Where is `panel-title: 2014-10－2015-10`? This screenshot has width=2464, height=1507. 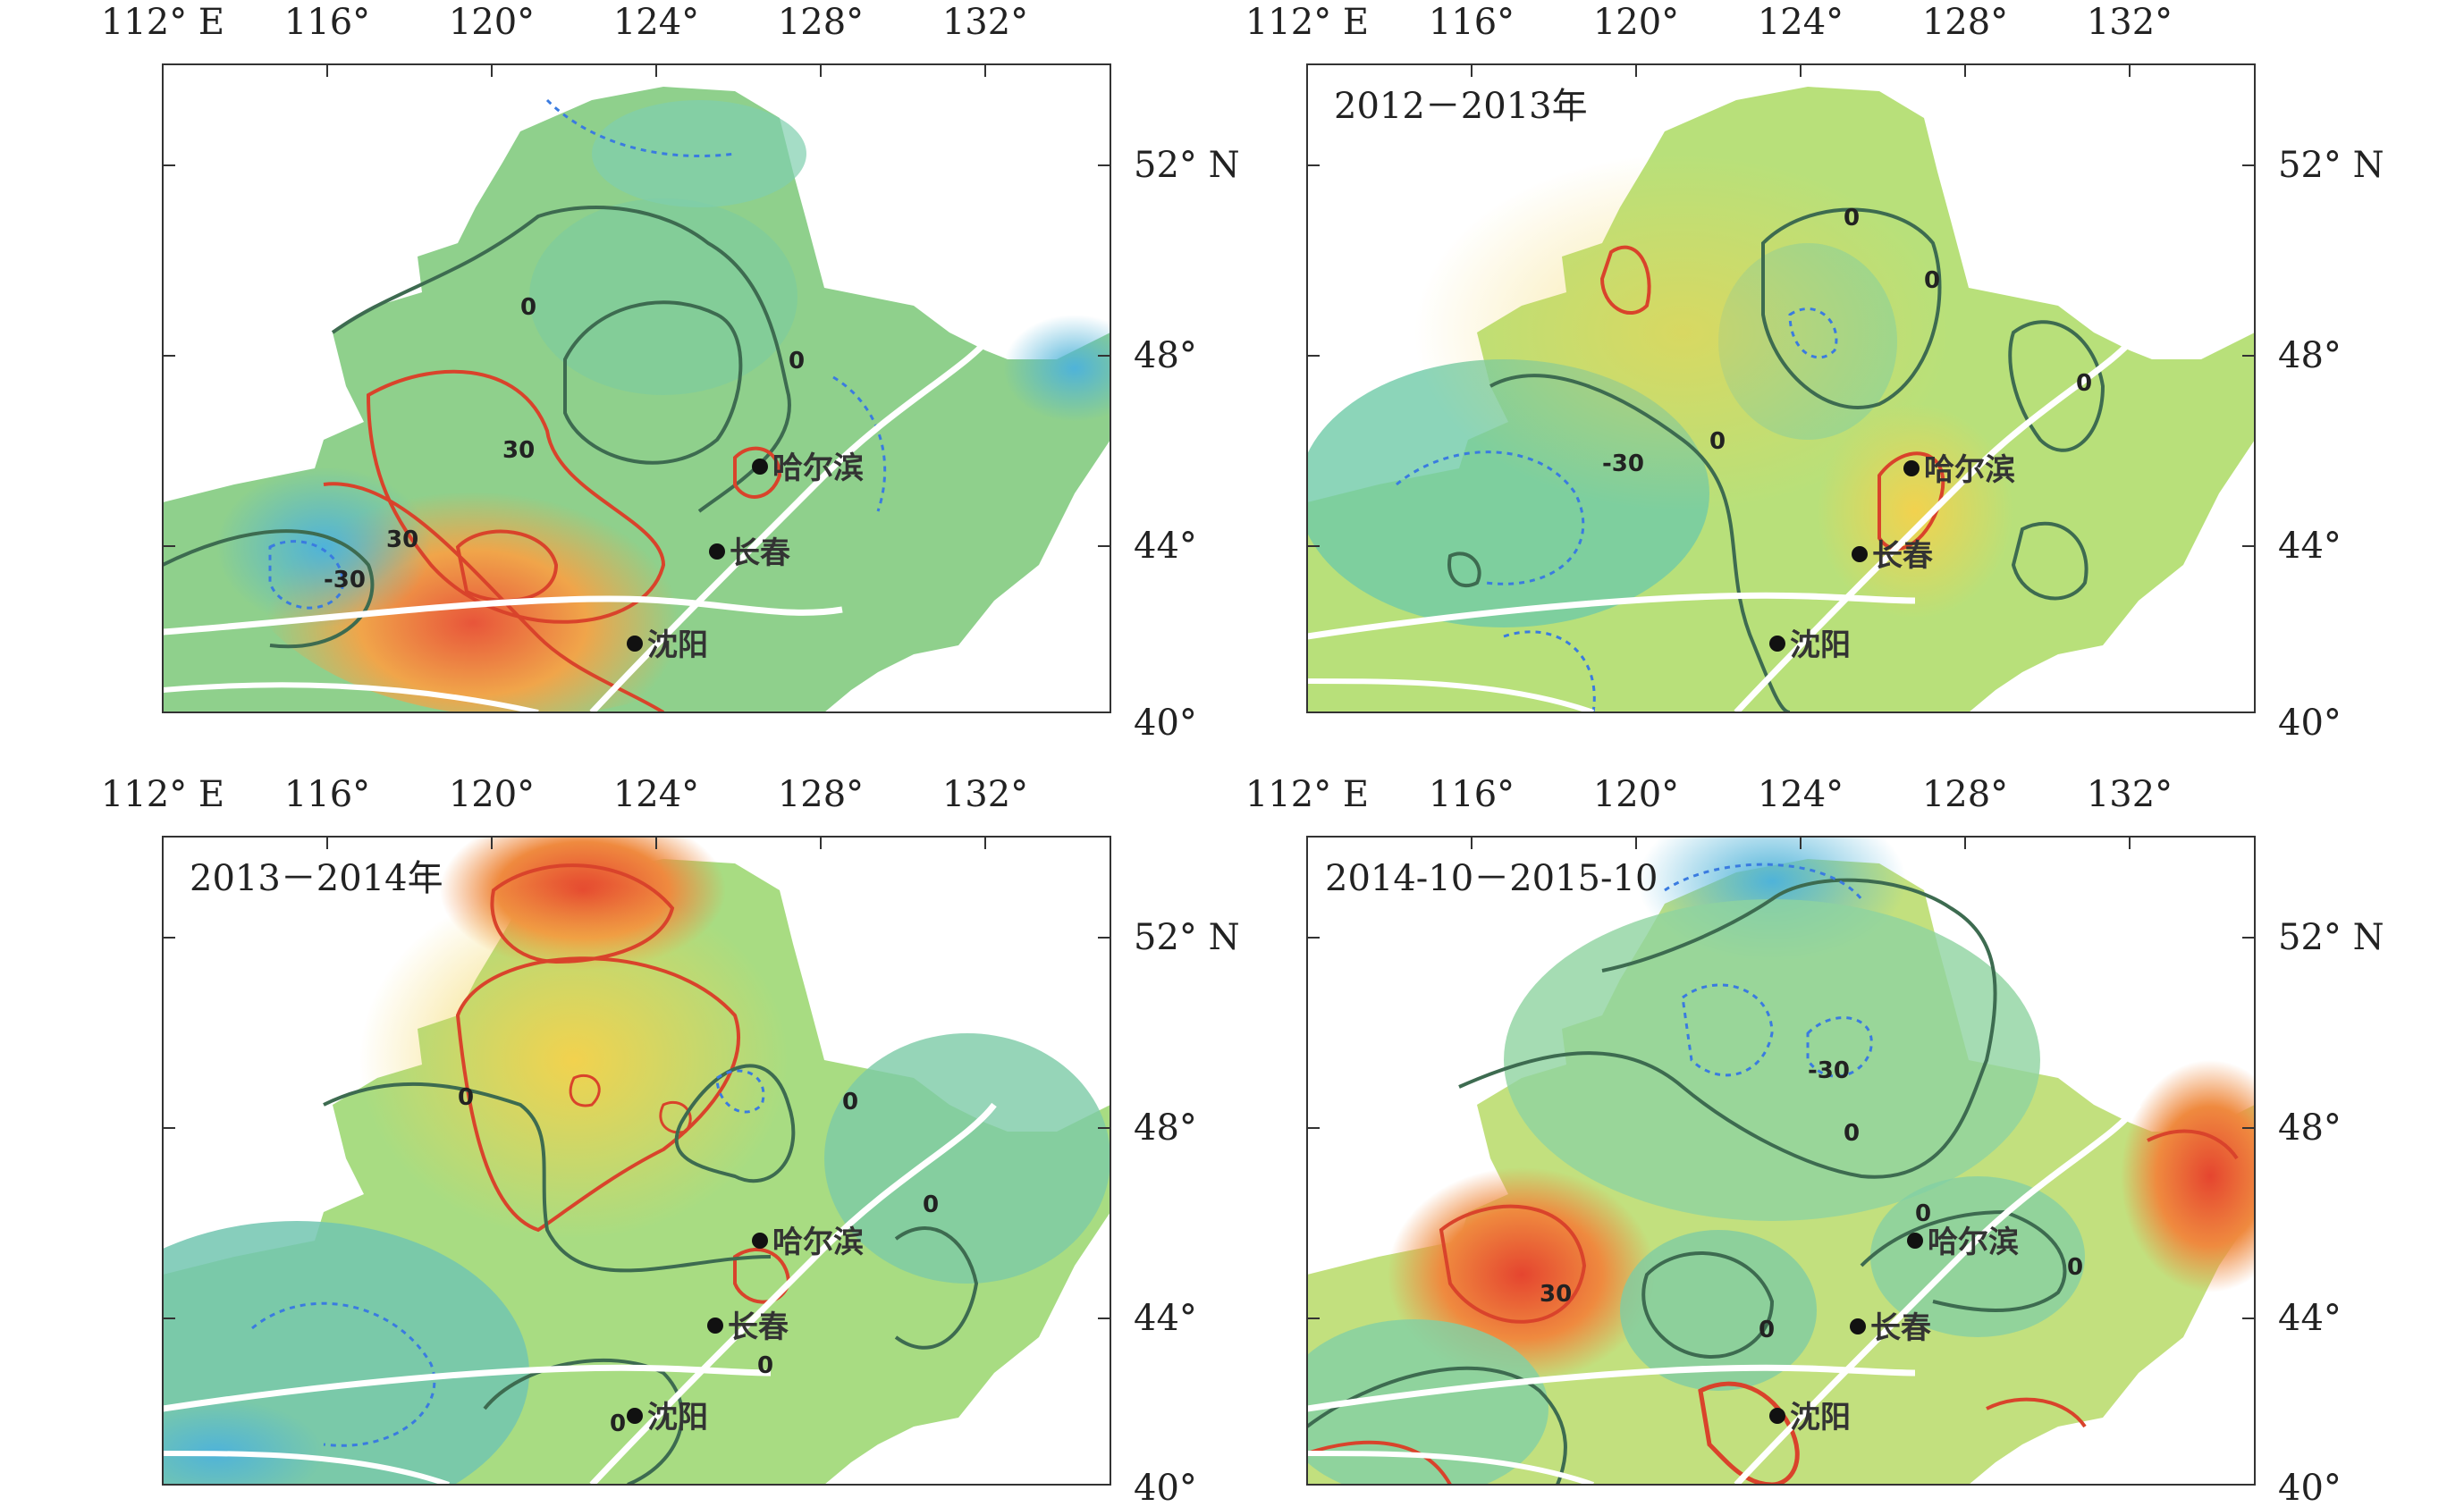
panel-title: 2014-10－2015-10 is located at coordinates (1491, 878).